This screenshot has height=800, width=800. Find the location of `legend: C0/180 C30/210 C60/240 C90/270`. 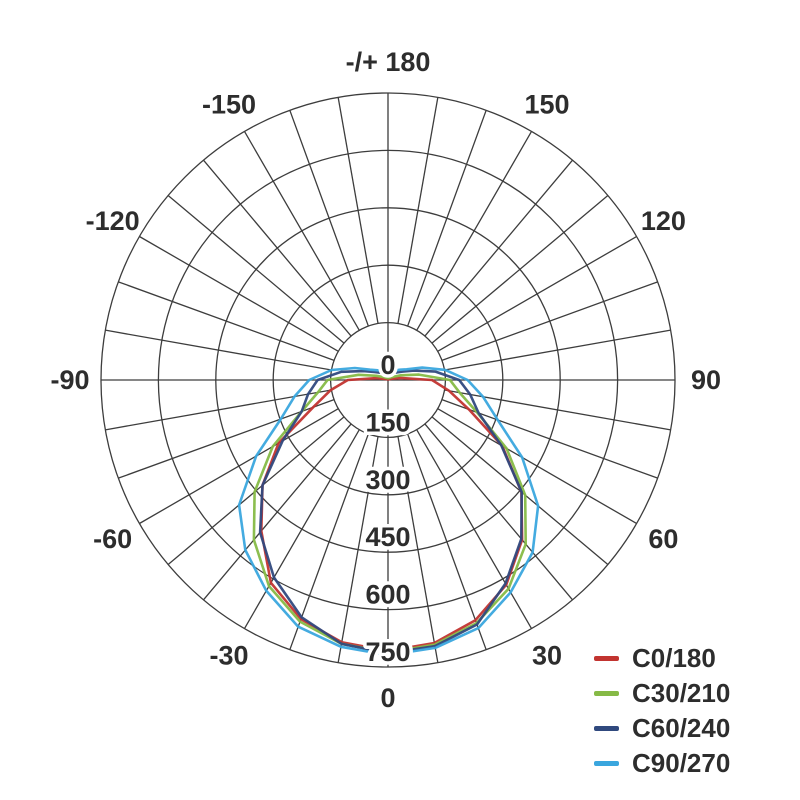

legend: C0/180 C30/210 C60/240 C90/270 is located at coordinates (662, 711).